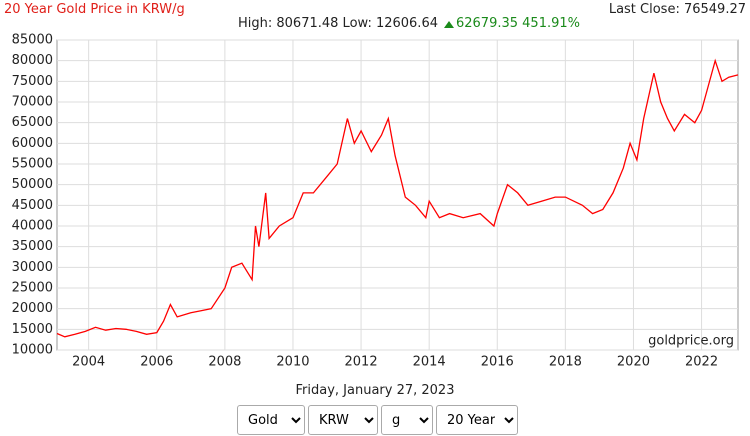 Image resolution: width=750 pixels, height=436 pixels. I want to click on y-tick-label: 85000, so click(32, 40).